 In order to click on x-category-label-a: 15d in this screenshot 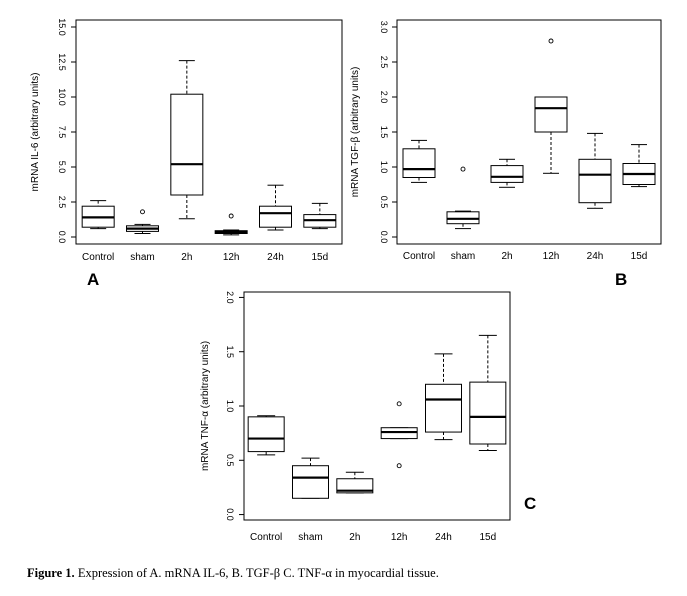, I will do `click(319, 257)`.